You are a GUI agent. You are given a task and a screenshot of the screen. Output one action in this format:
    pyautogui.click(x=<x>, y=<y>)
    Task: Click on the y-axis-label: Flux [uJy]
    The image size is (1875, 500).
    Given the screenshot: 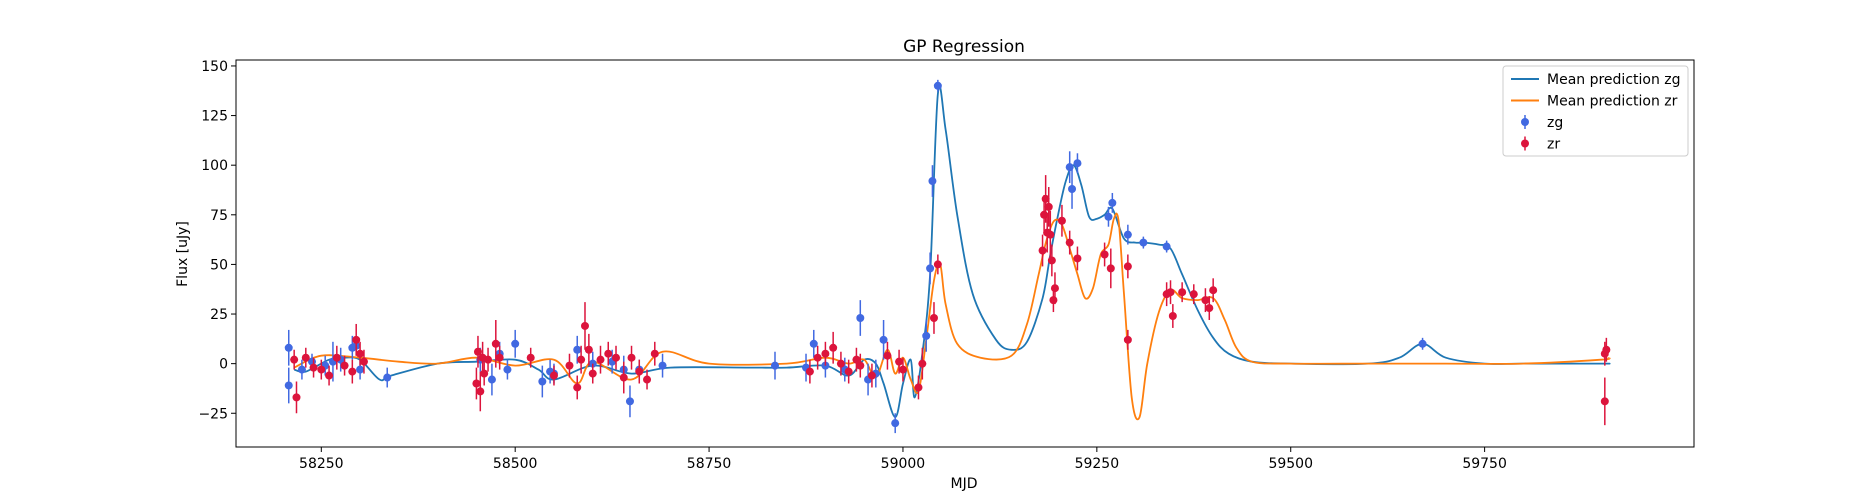 What is the action you would take?
    pyautogui.click(x=183, y=254)
    